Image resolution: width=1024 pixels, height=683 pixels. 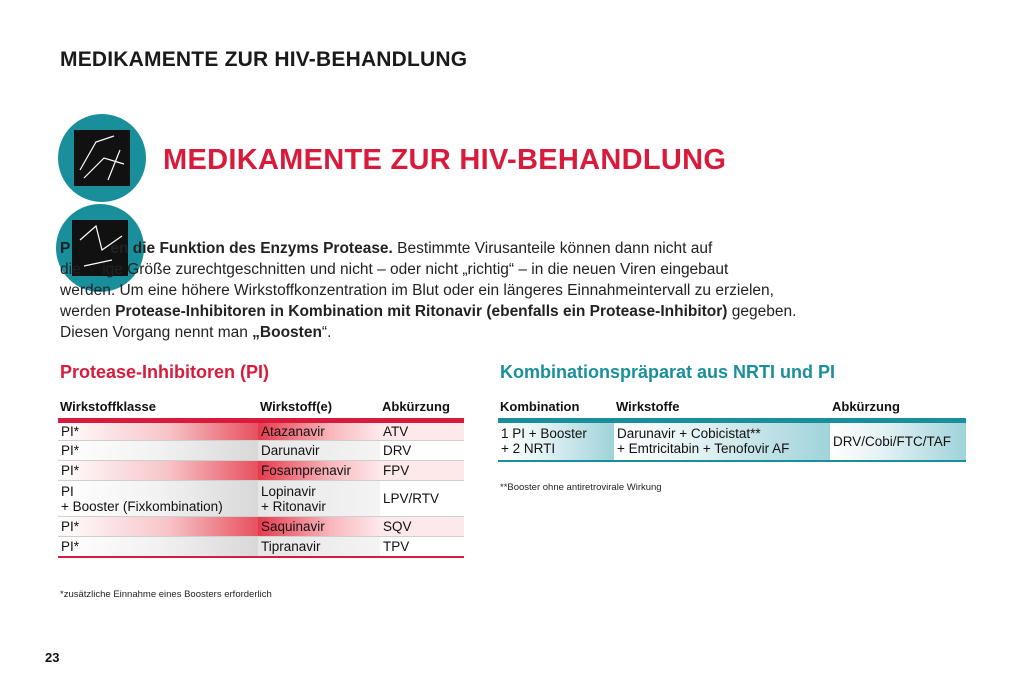 I want to click on cell-line: 1 PI + Booster, so click(x=544, y=434).